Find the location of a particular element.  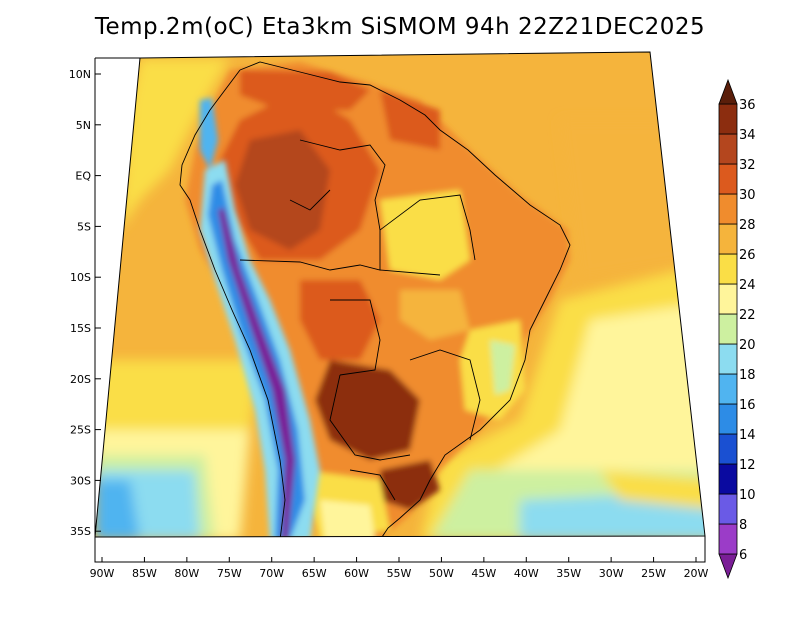

lon-label: 30W is located at coordinates (611, 573).